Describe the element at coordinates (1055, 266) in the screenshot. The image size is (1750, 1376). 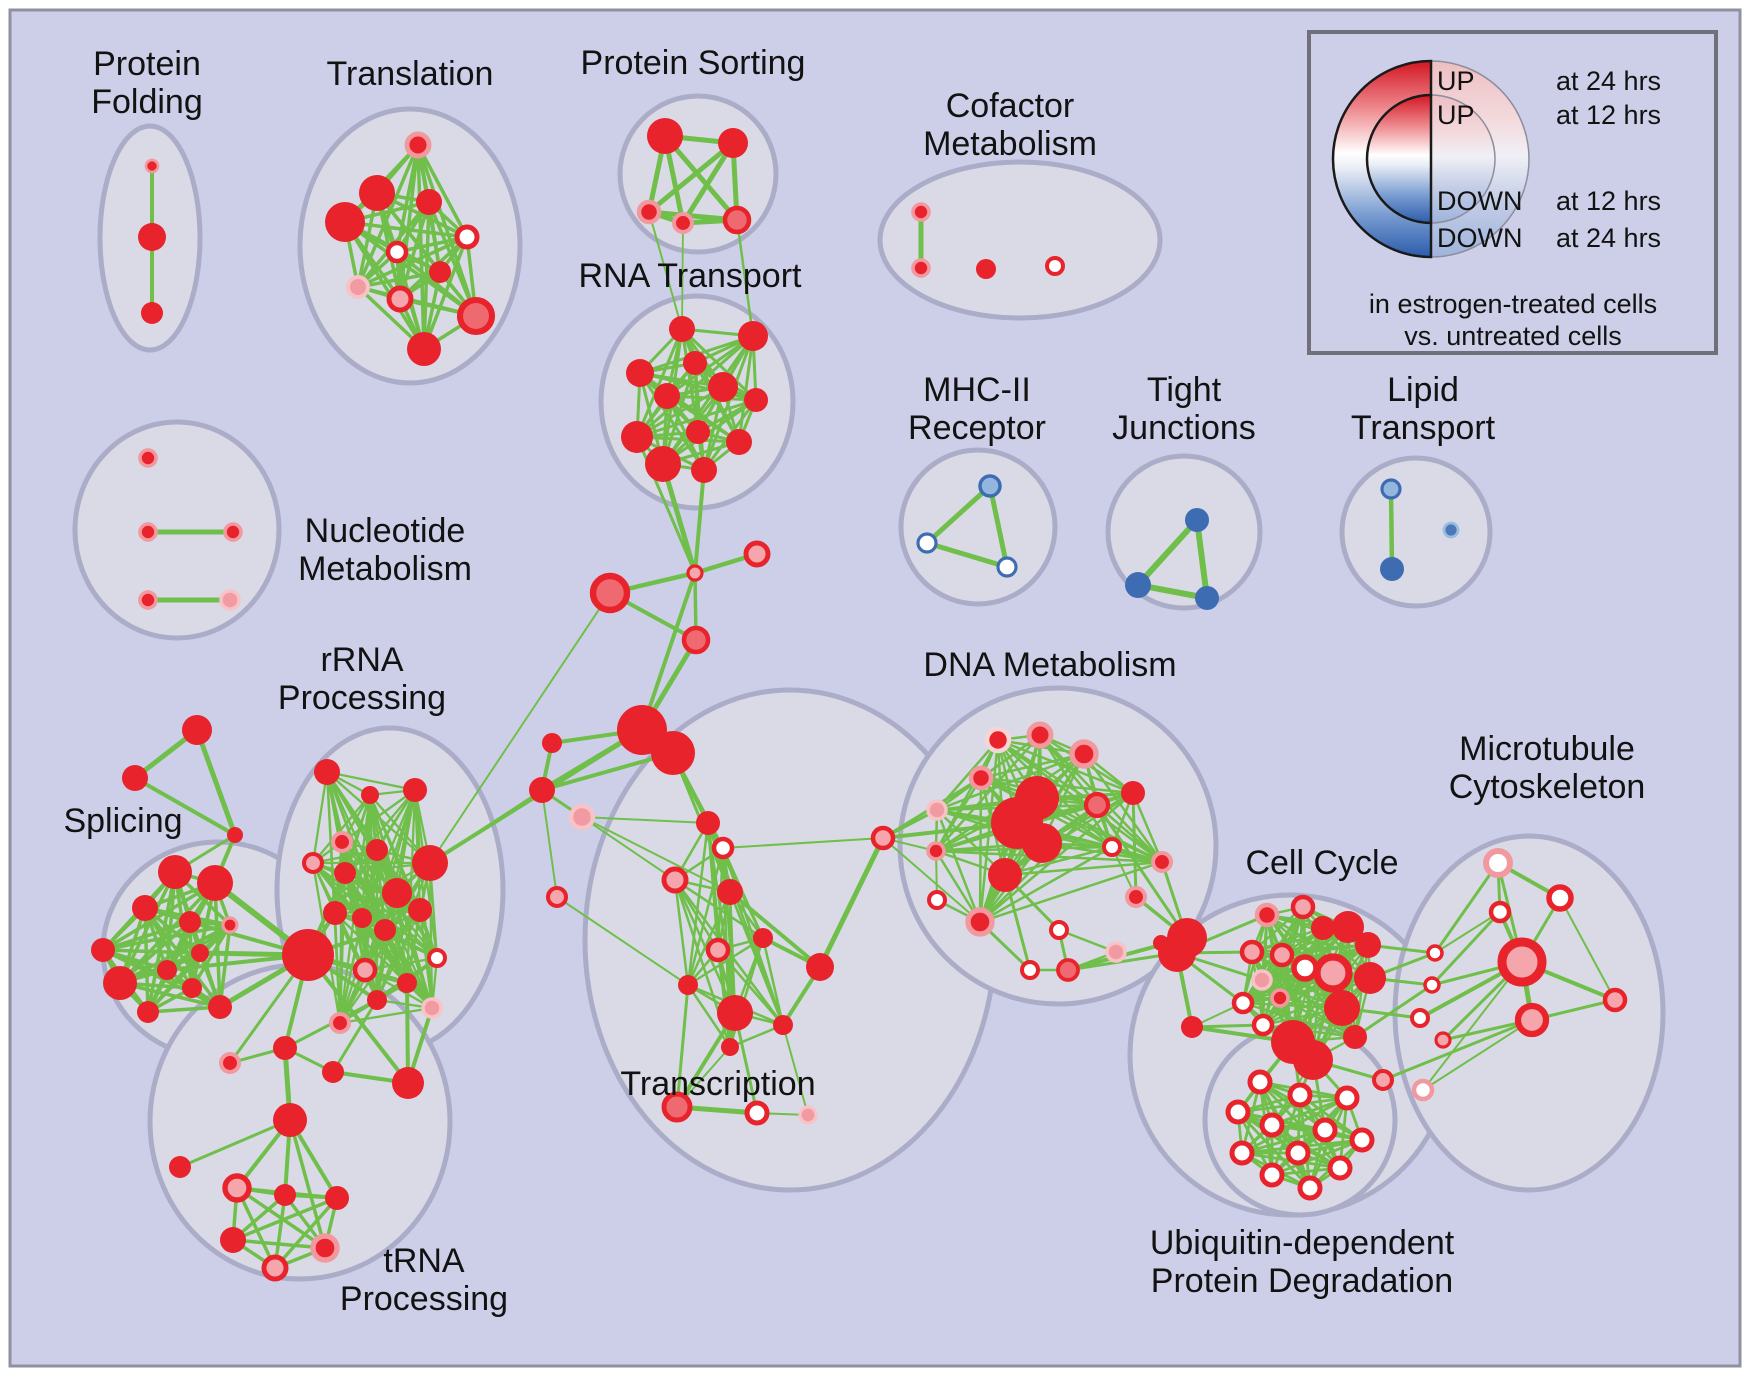
I see `network-node-CM4` at that location.